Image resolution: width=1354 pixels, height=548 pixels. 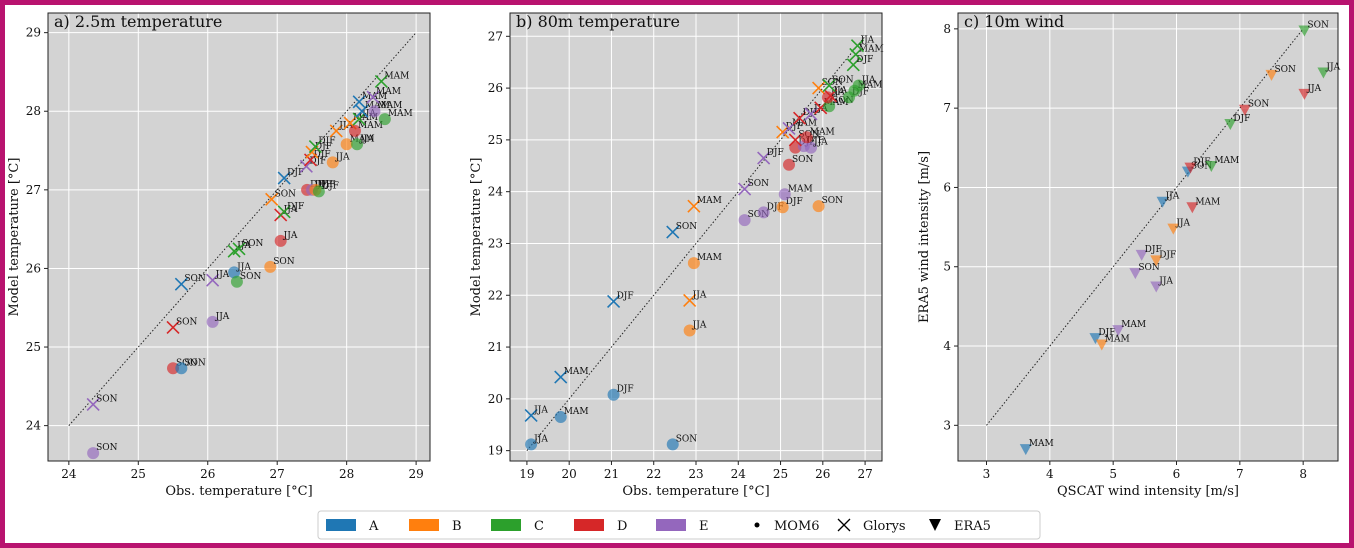 What do you see at coordinates (495, 399) in the screenshot?
I see `y-tick-label: 20` at bounding box center [495, 399].